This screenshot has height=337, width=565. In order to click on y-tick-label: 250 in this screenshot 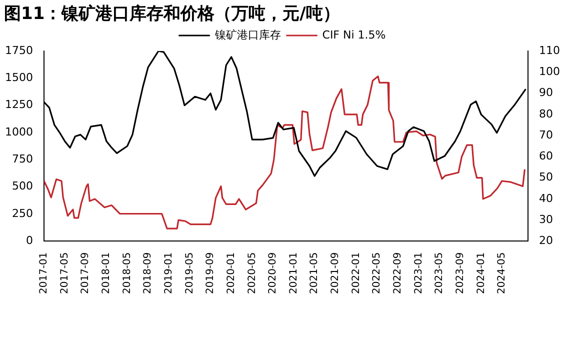, I will do `click(22, 213)`.